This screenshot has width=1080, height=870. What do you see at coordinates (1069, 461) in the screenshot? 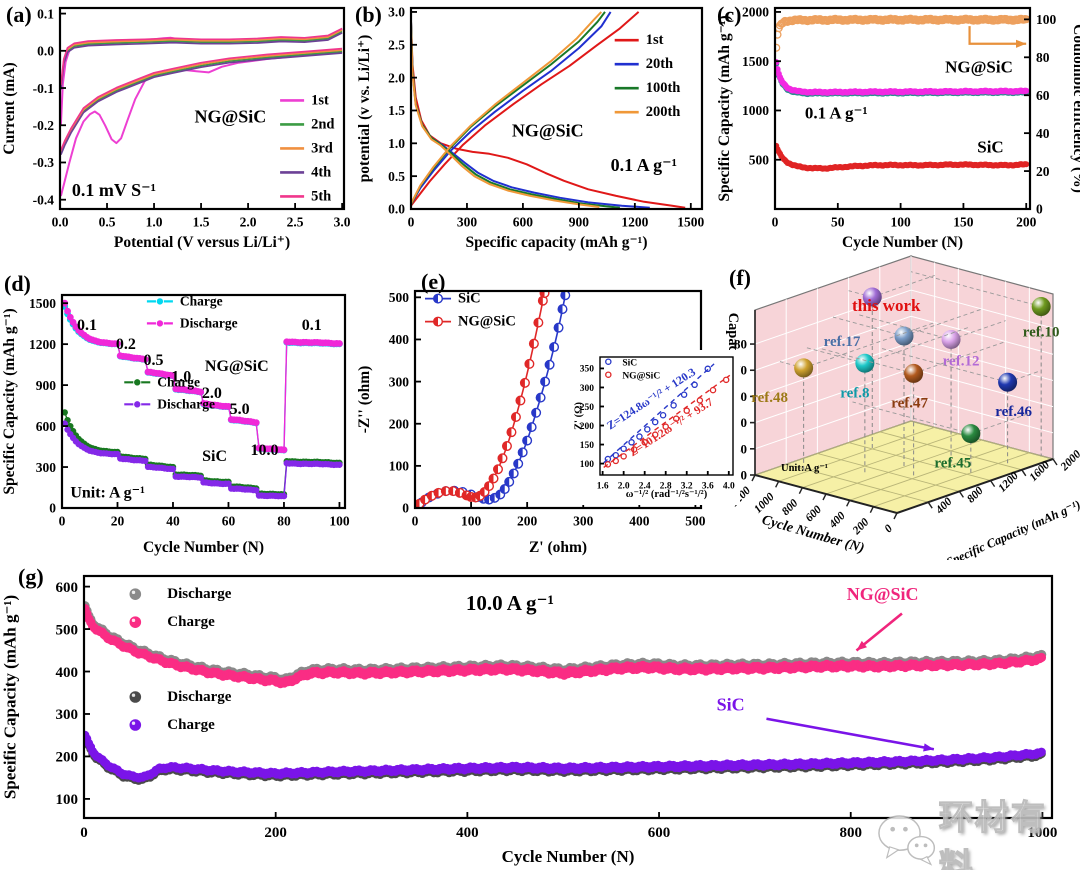
I see `svg-text: 2000` at bounding box center [1069, 461].